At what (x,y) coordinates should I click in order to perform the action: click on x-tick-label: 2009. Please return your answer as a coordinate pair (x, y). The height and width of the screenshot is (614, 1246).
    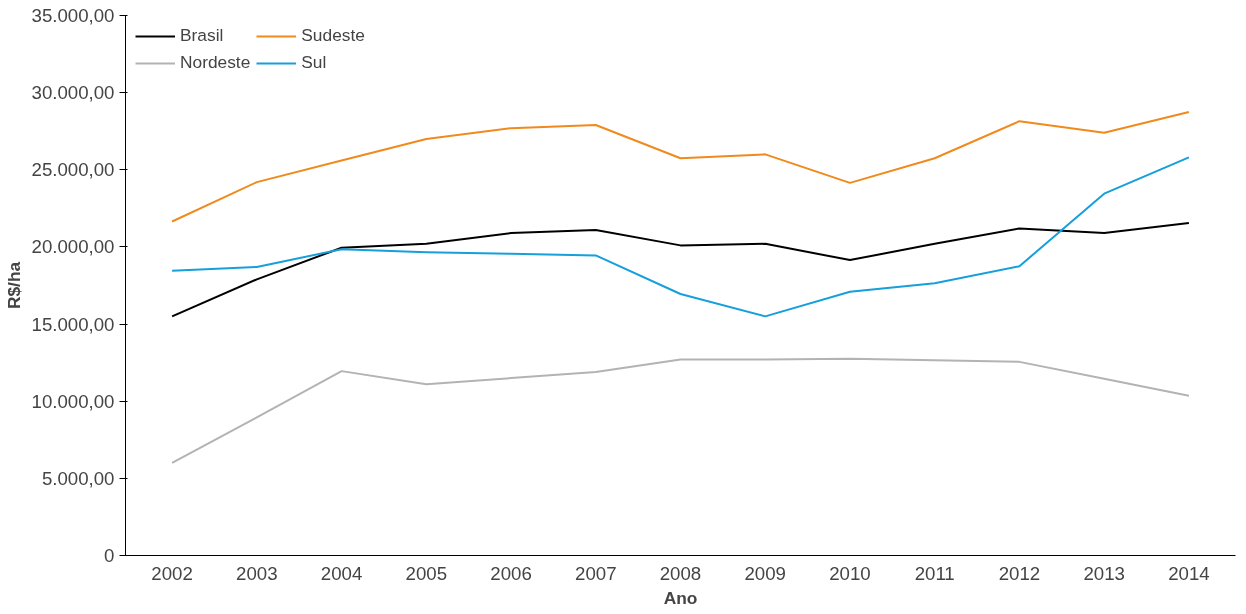
    Looking at the image, I should click on (765, 573).